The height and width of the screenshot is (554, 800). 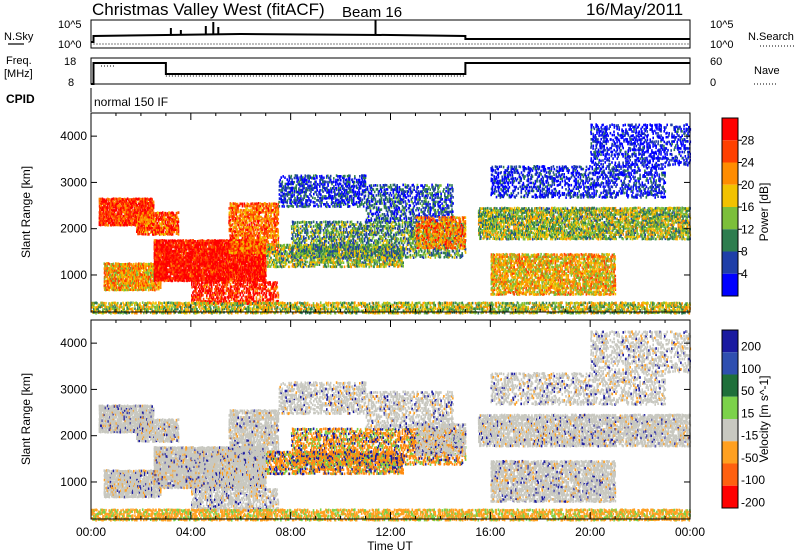 What do you see at coordinates (722, 25) in the screenshot?
I see `nsearch-scale-hi: 10^5` at bounding box center [722, 25].